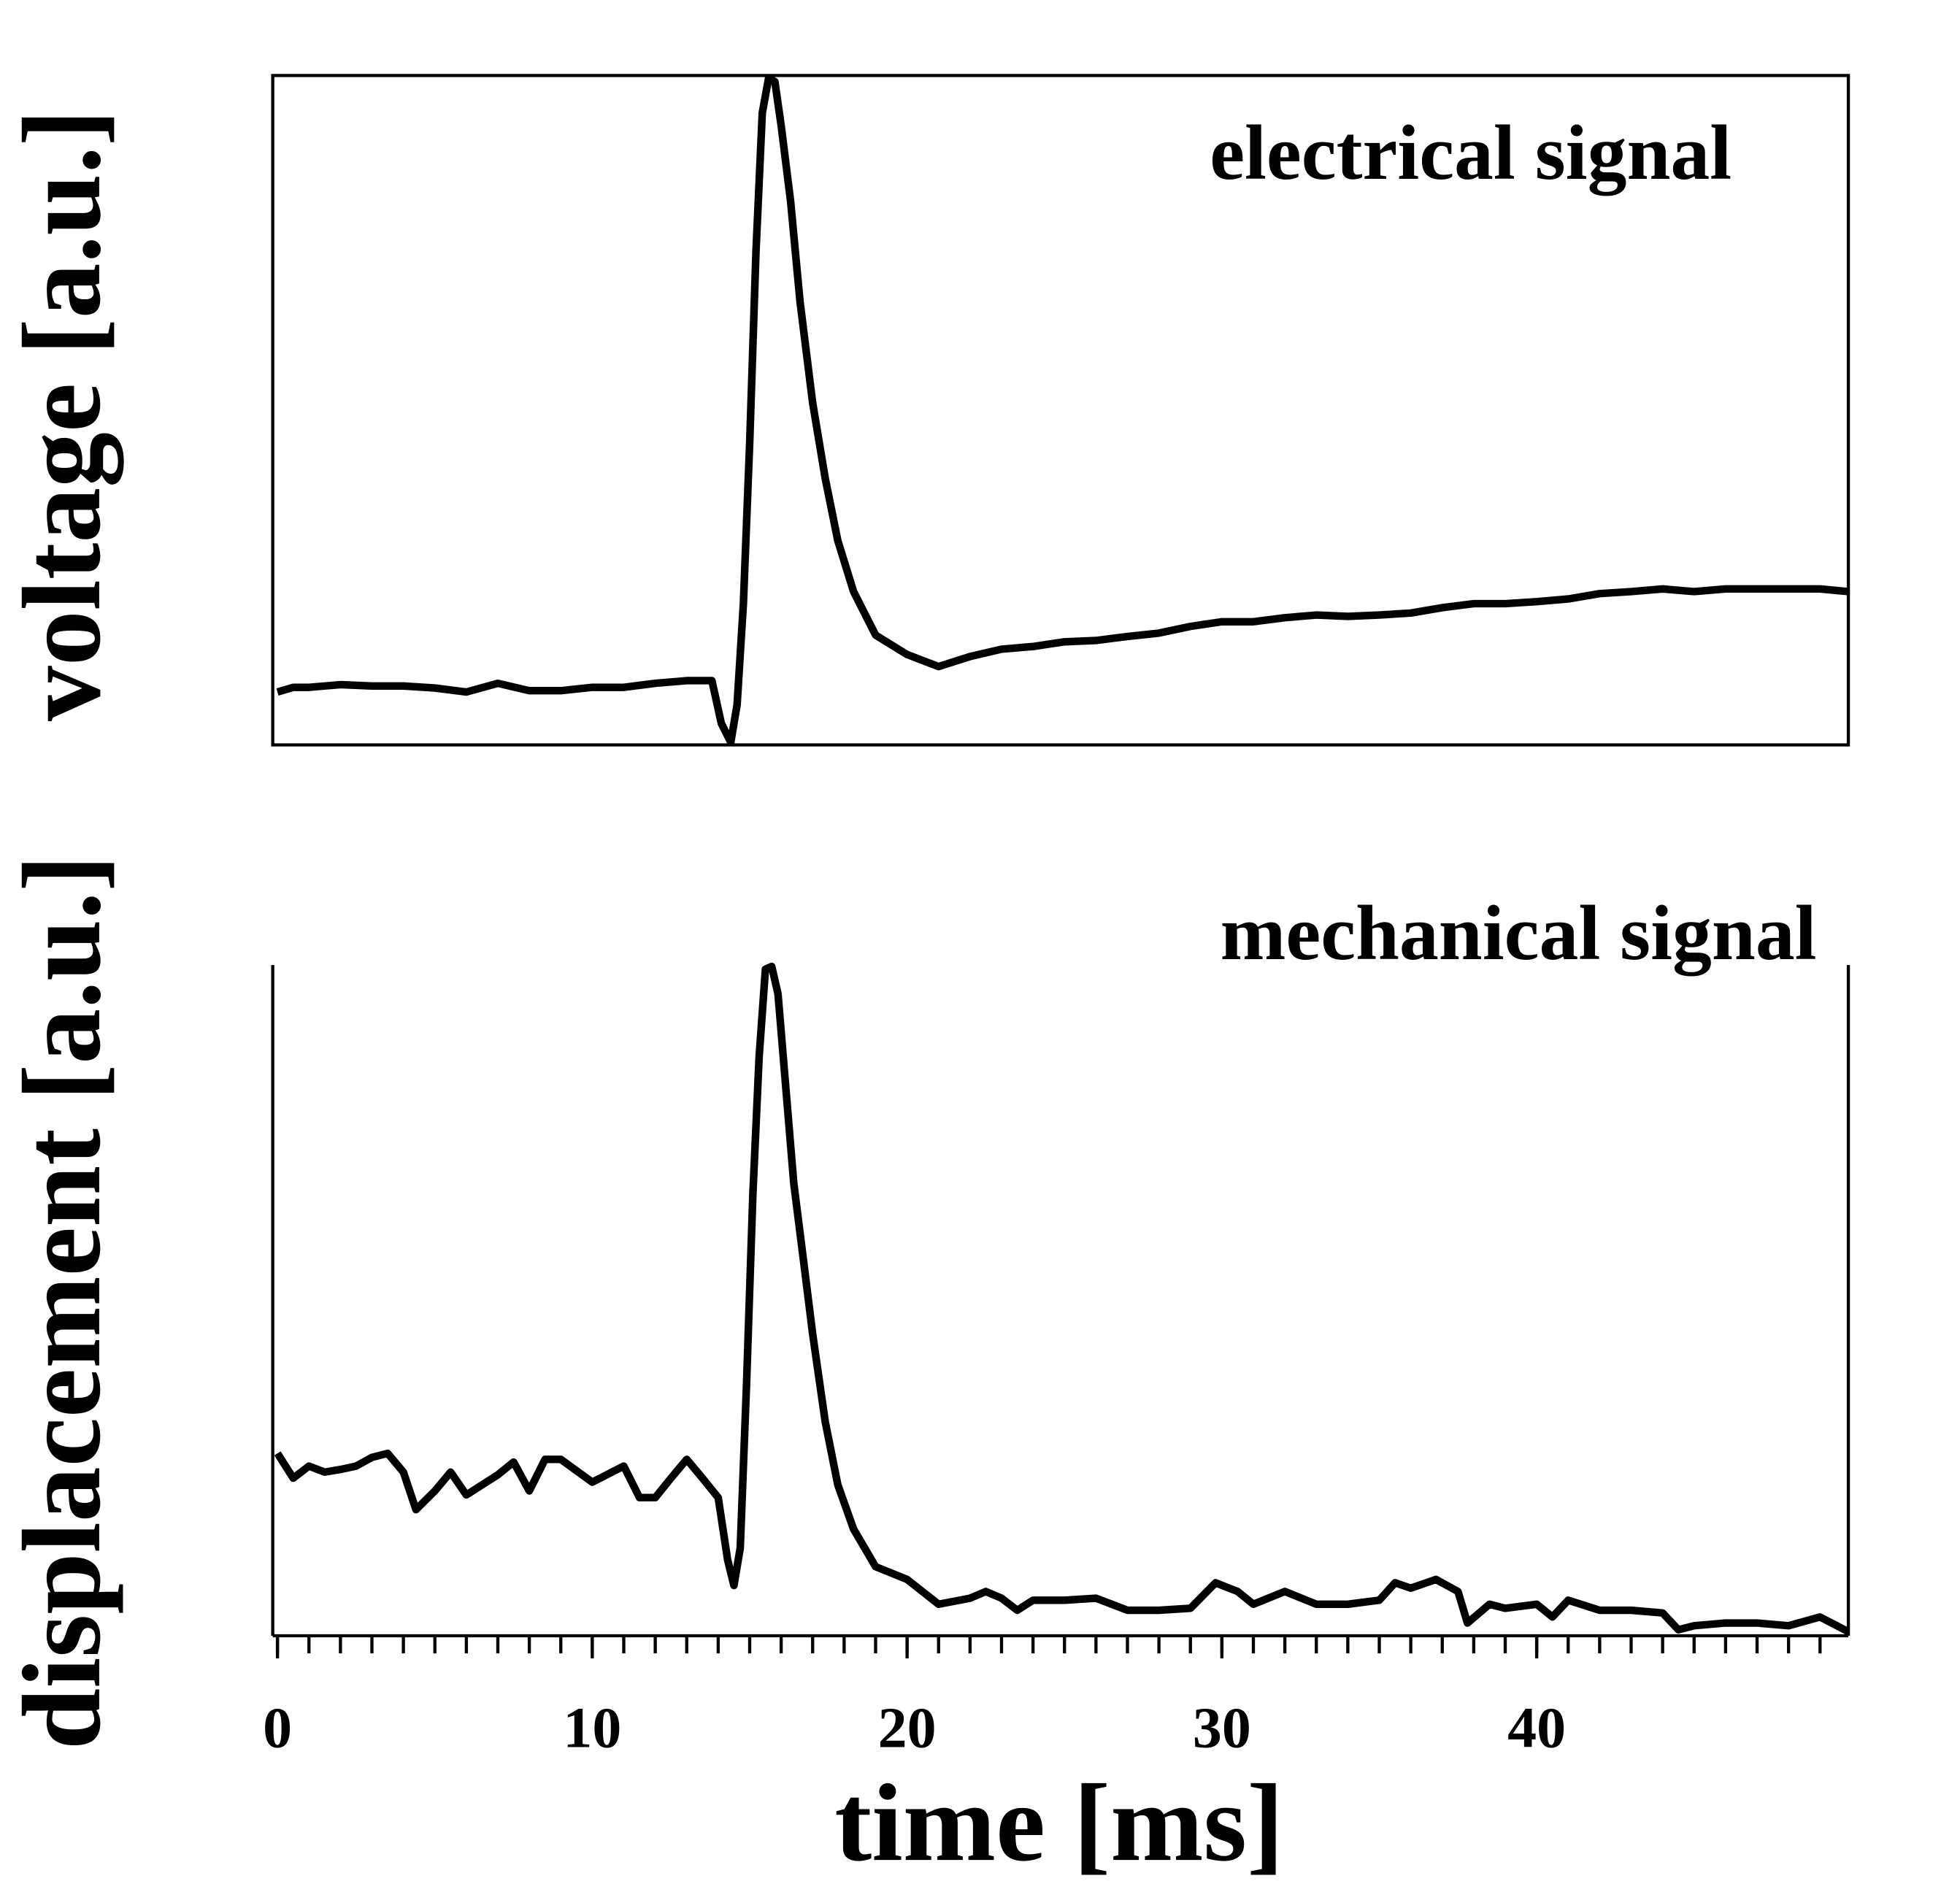 The height and width of the screenshot is (1900, 1960). I want to click on x-tick-label: 40, so click(1536, 1728).